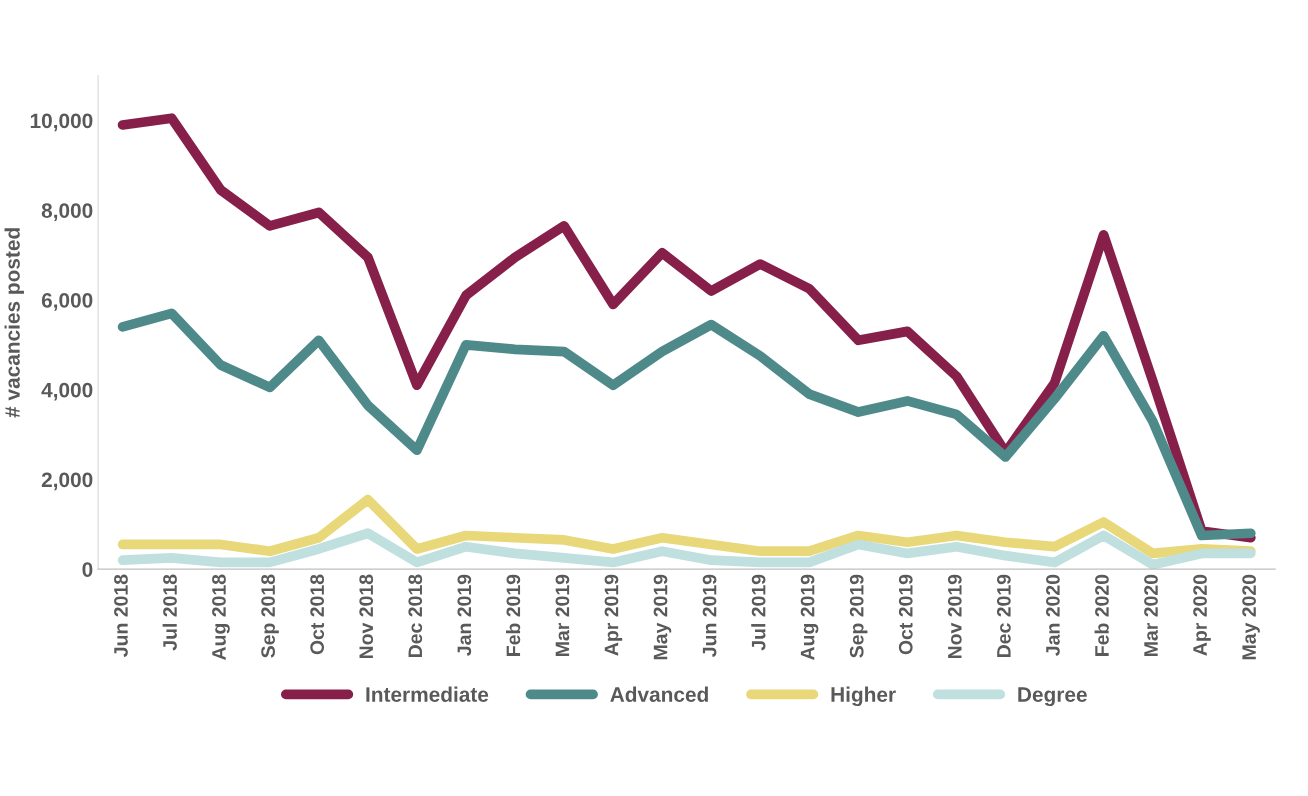  Describe the element at coordinates (659, 694) in the screenshot. I see `legend-label: Advanced` at that location.